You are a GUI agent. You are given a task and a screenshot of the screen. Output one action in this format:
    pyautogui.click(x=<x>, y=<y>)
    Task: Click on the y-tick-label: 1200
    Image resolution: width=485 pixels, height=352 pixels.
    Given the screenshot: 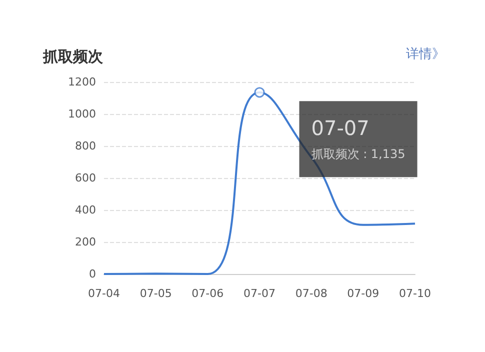 What is the action you would take?
    pyautogui.click(x=82, y=82)
    